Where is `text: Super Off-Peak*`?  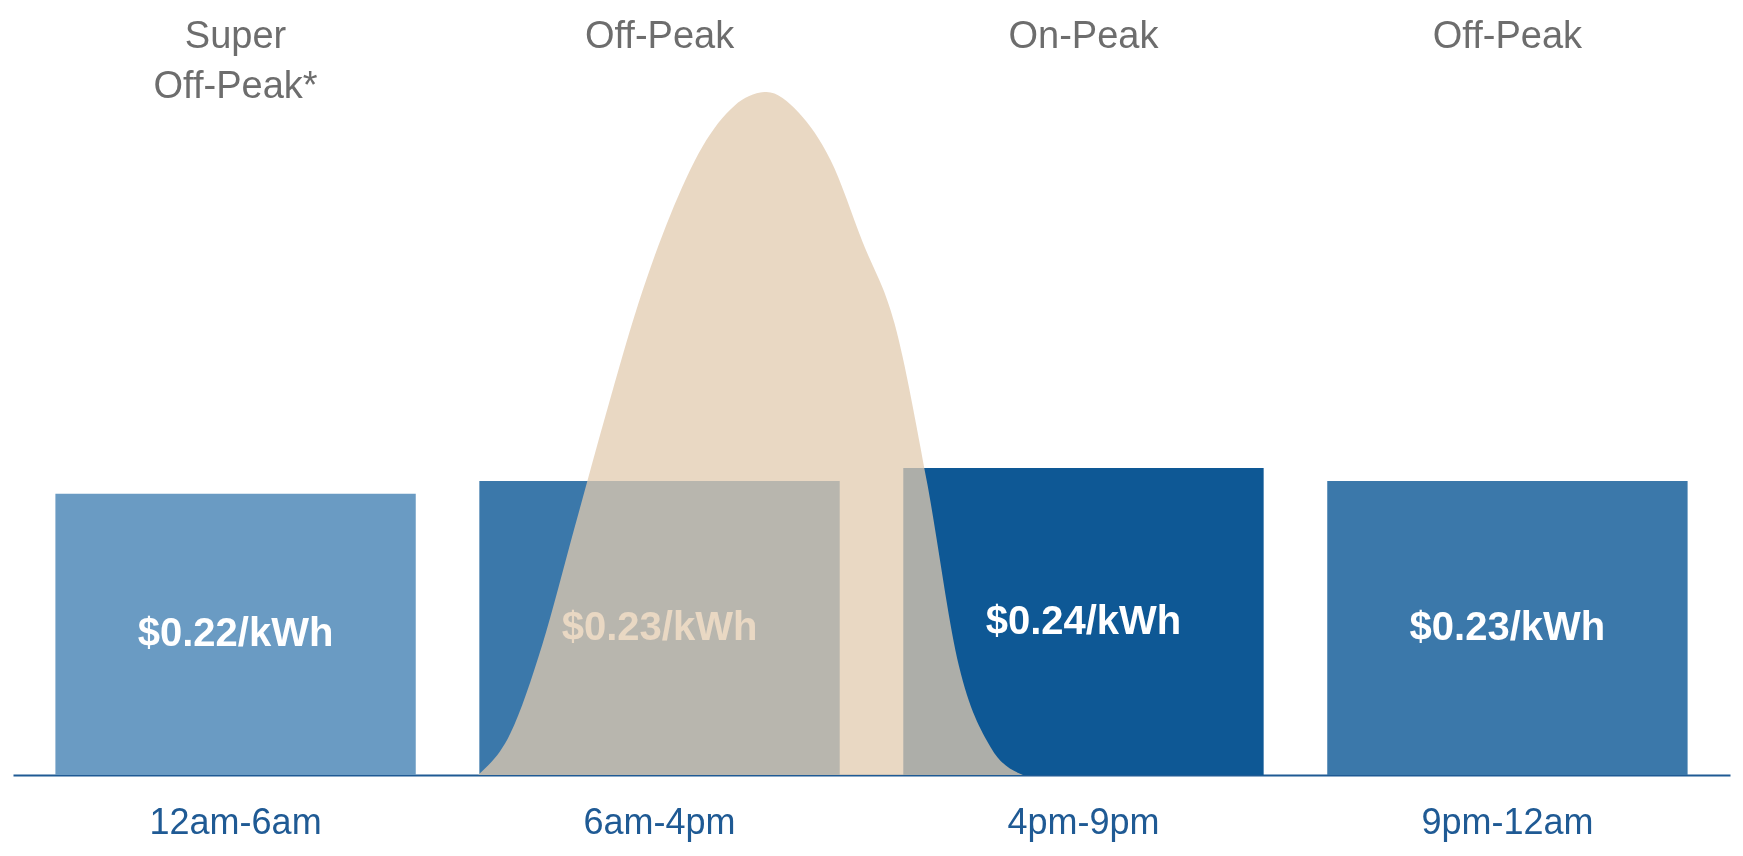
text: Super Off-Peak* is located at coordinates (235, 60).